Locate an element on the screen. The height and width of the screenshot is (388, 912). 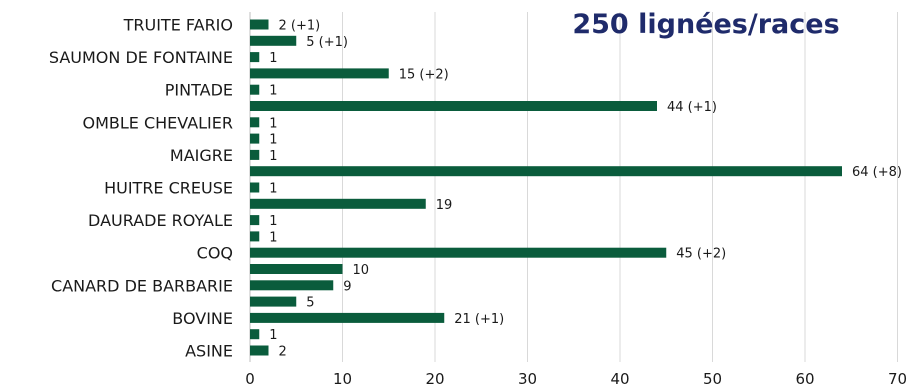
x-tick-label: 20 is located at coordinates (434, 379).